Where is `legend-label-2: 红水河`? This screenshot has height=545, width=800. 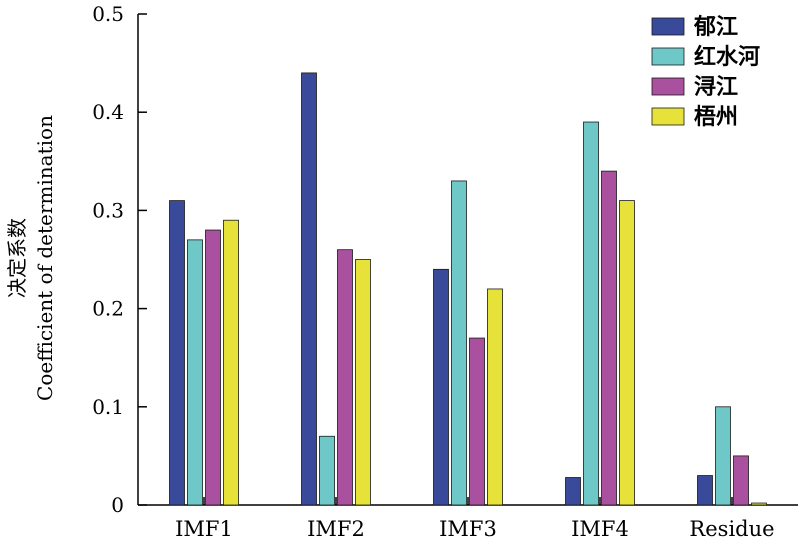
legend-label-2: 红水河 is located at coordinates (727, 57).